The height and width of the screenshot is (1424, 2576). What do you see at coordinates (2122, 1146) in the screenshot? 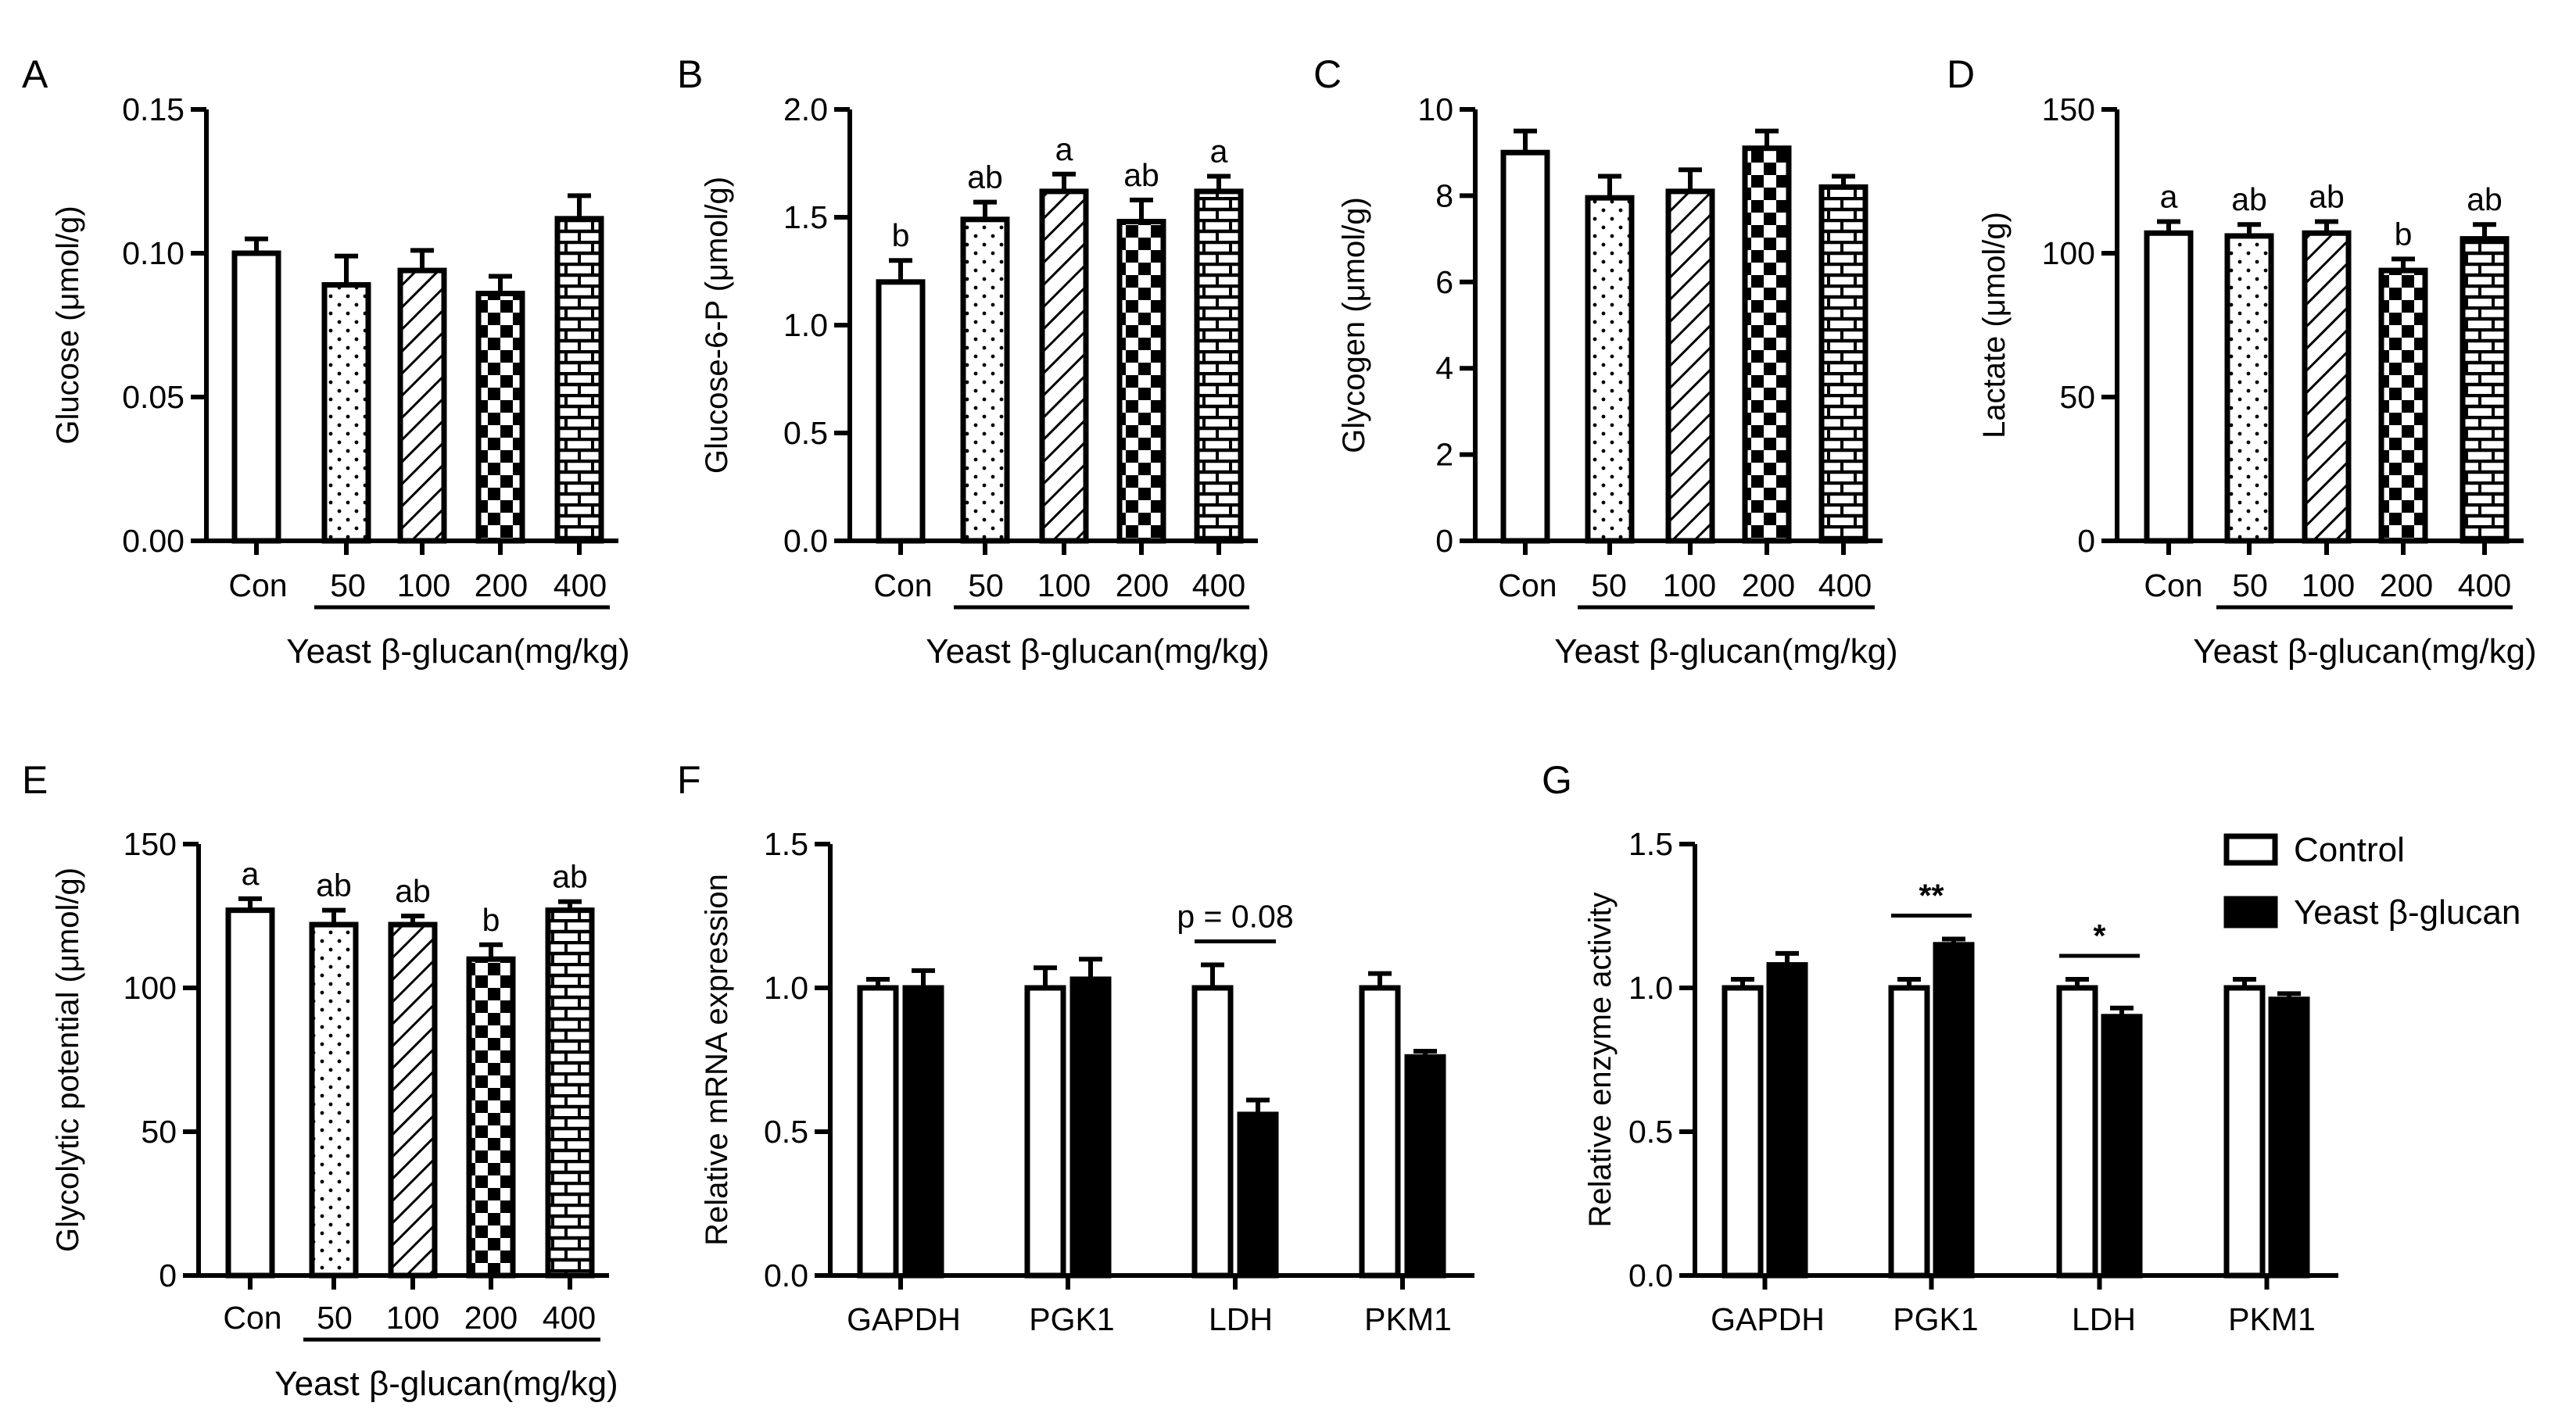
I see `bar-ldh-treatment` at bounding box center [2122, 1146].